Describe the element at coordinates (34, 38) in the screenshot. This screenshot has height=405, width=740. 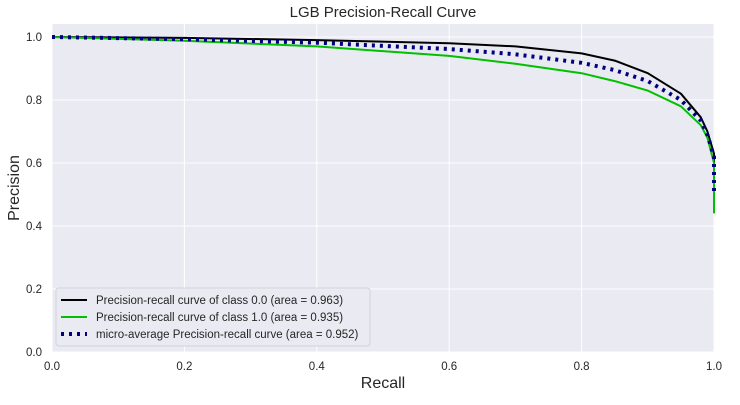
I see `y-tick-label: 1.0` at that location.